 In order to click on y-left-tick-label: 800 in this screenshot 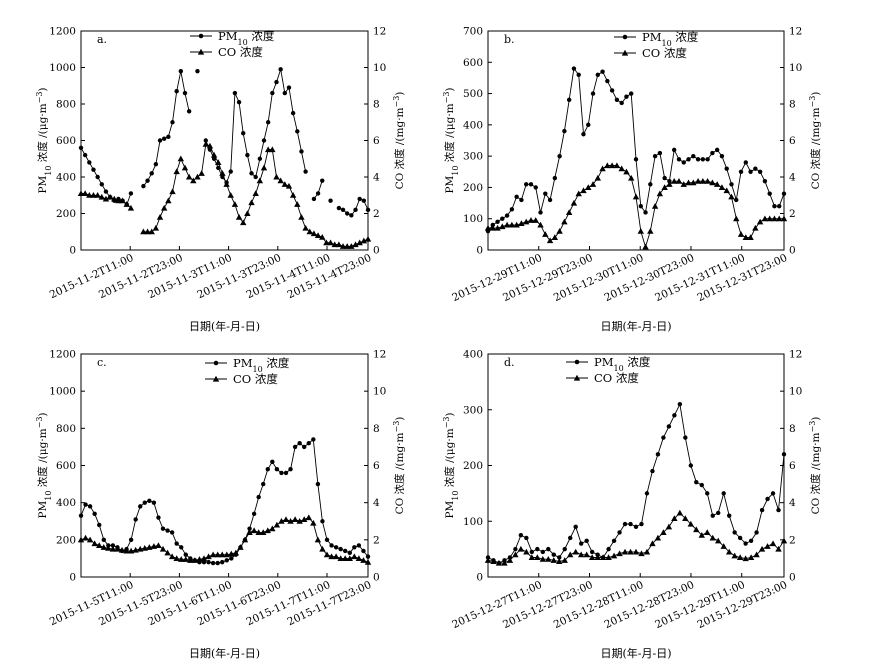, I will do `click(66, 429)`.